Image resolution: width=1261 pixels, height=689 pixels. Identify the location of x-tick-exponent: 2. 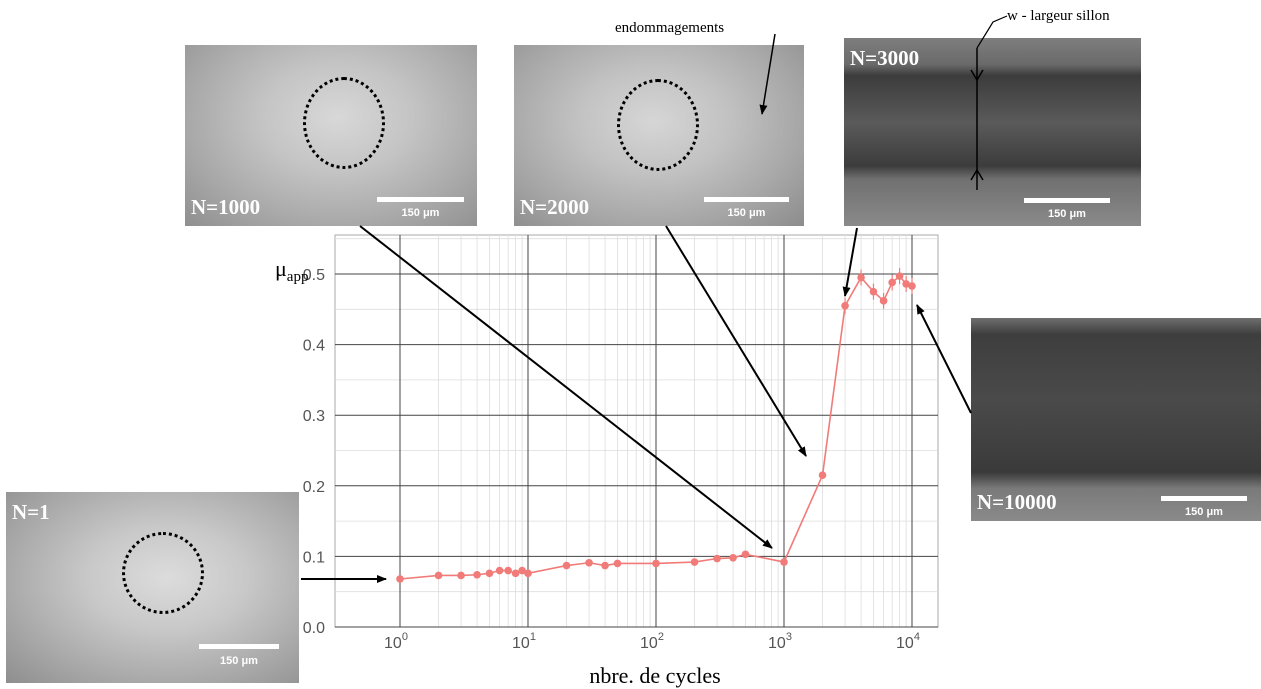
(661, 637).